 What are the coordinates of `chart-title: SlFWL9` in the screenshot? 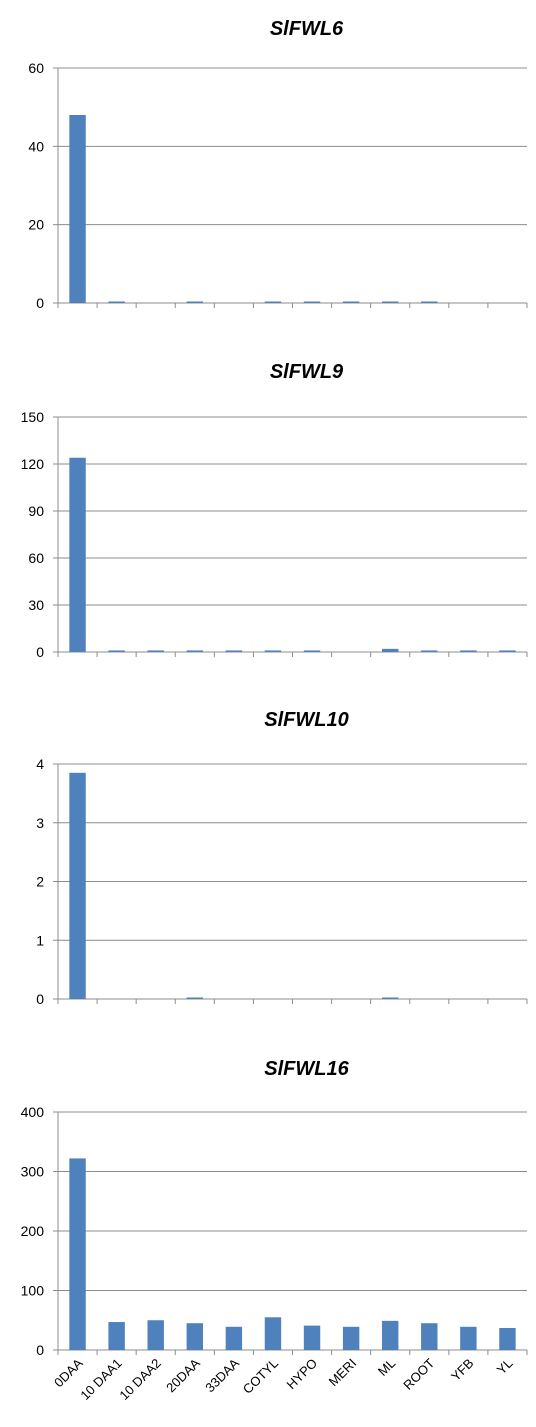 It's located at (307, 372).